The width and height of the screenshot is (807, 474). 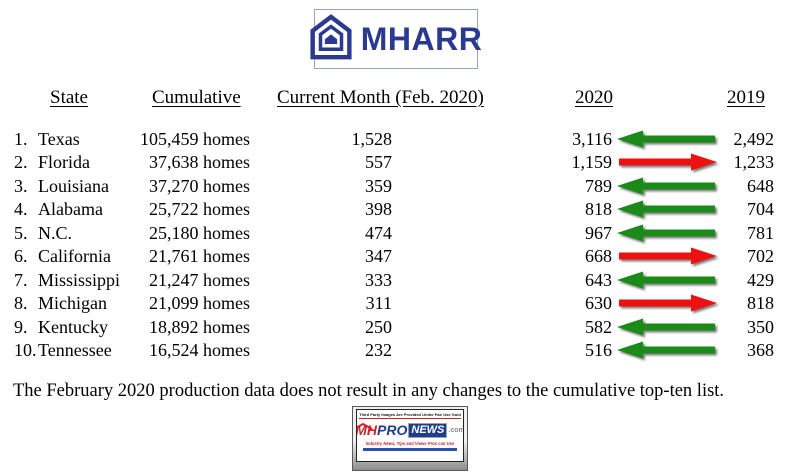 What do you see at coordinates (394, 257) in the screenshot?
I see `table-row: 6. California 21,761 homes 347 668 702` at bounding box center [394, 257].